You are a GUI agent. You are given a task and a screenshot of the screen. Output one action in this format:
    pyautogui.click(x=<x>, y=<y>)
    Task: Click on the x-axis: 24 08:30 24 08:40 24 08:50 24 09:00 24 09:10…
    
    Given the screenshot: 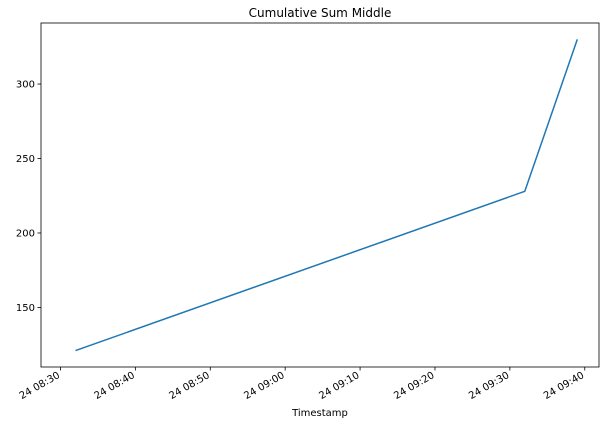 What is the action you would take?
    pyautogui.click(x=302, y=384)
    